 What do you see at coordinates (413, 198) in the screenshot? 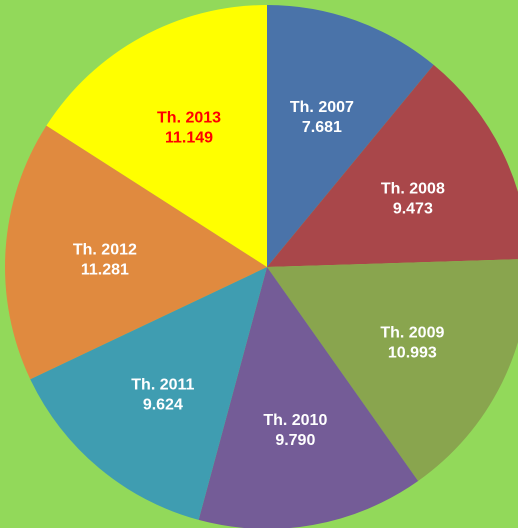
I see `data-label: Th. 2008 9.473` at bounding box center [413, 198].